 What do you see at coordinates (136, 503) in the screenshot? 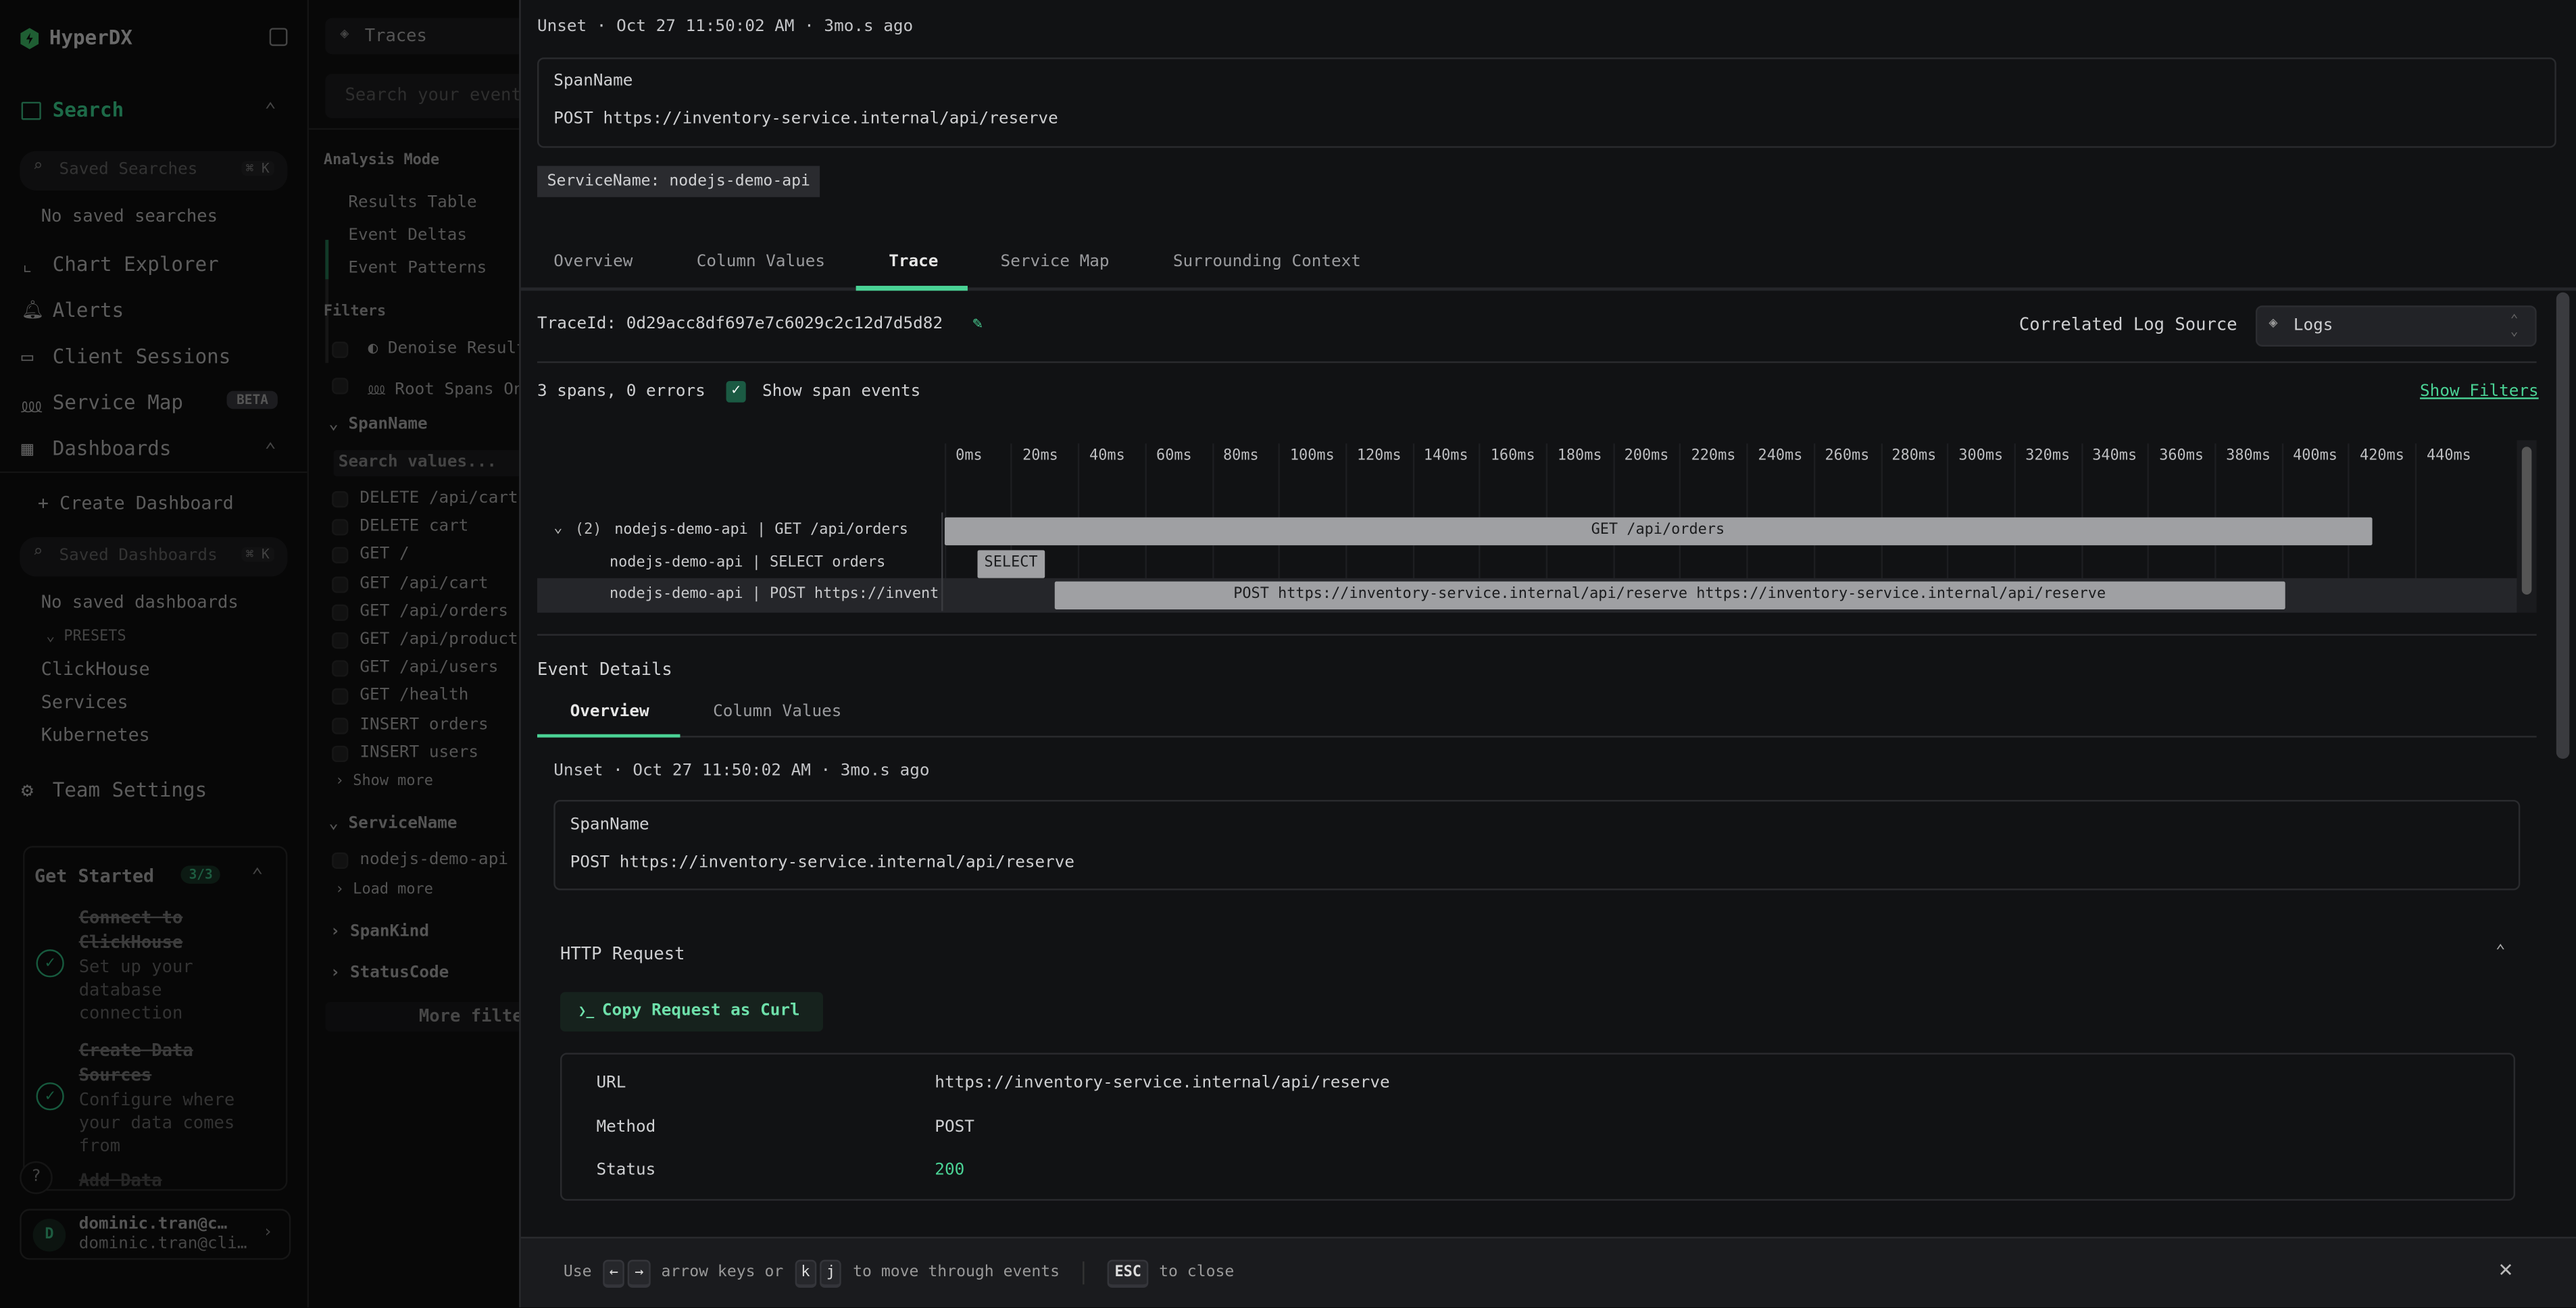
I see `create-dashboard-button: + Create Dashboard` at bounding box center [136, 503].